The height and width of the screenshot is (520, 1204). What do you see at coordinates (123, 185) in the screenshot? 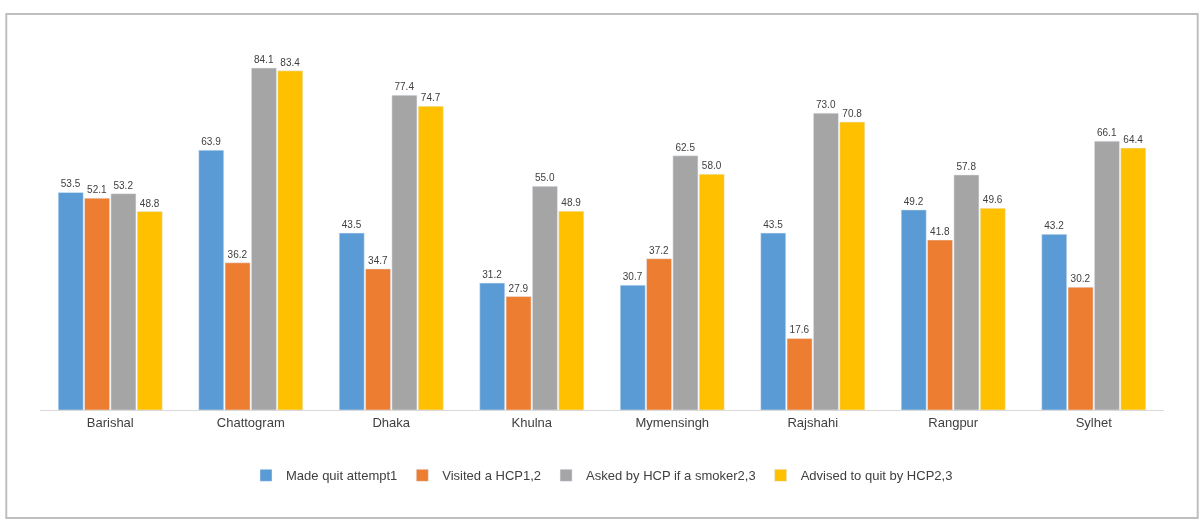
I see `data-label: 53.2` at bounding box center [123, 185].